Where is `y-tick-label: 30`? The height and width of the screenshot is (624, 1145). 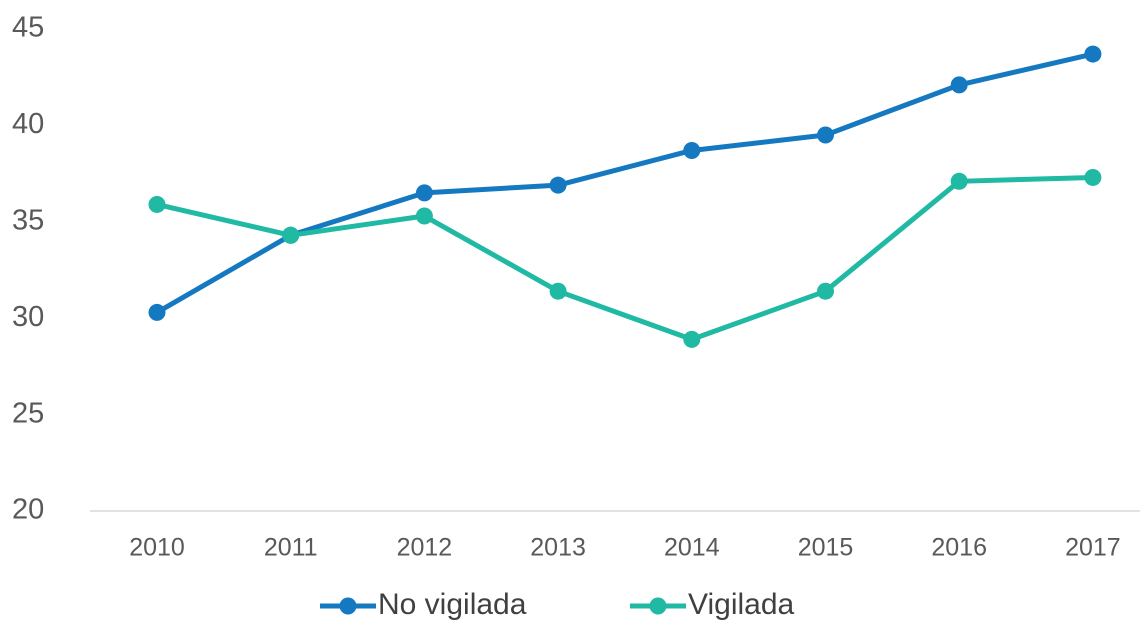 y-tick-label: 30 is located at coordinates (28, 317).